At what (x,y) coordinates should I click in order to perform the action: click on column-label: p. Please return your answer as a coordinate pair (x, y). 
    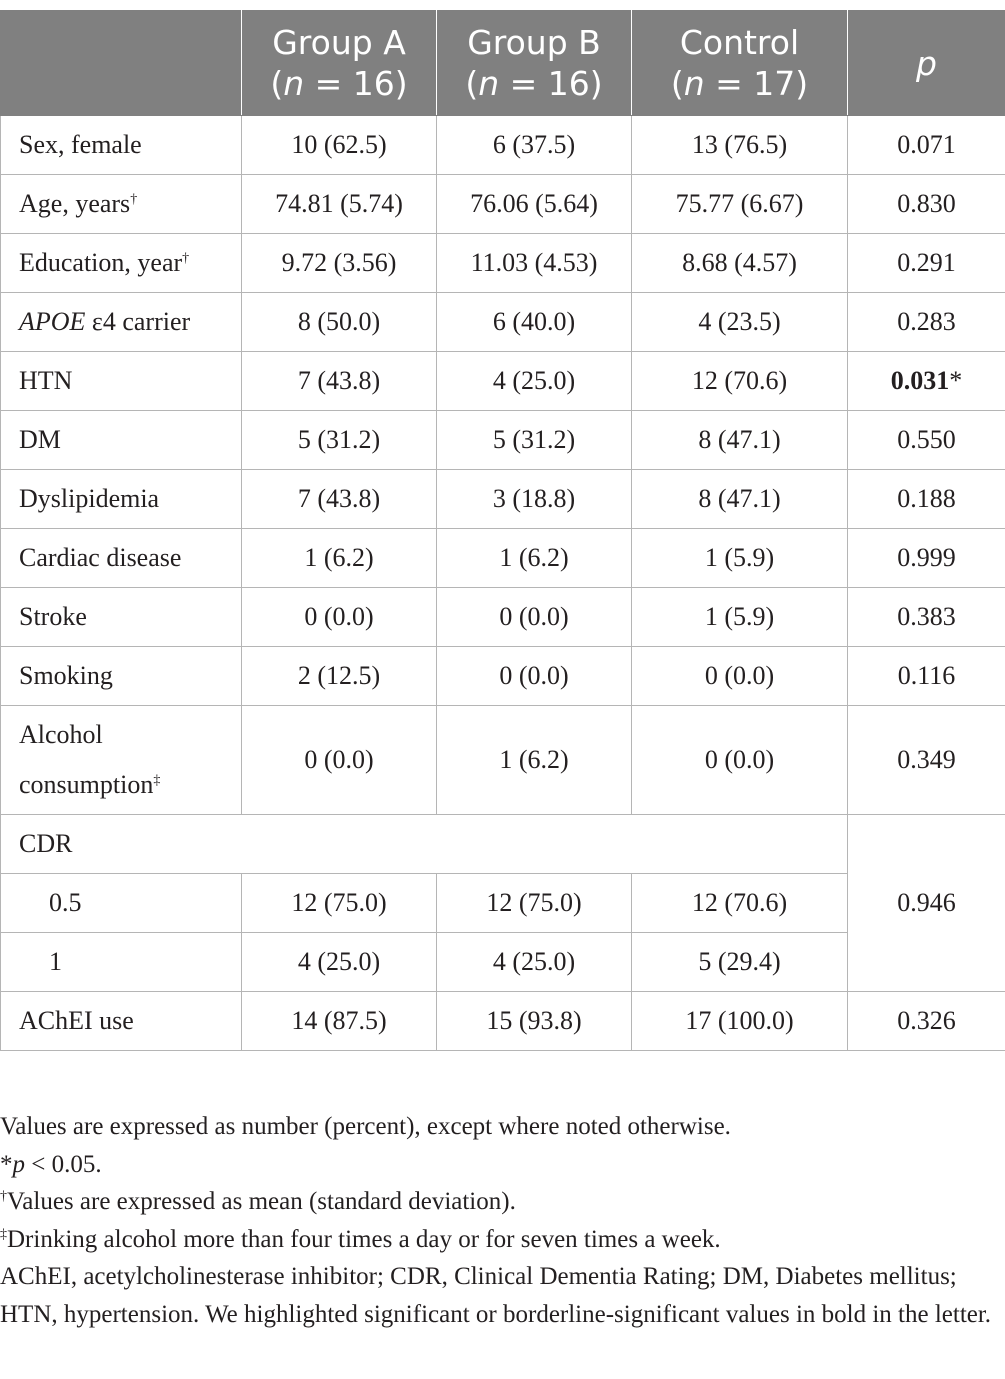
    Looking at the image, I should click on (926, 63).